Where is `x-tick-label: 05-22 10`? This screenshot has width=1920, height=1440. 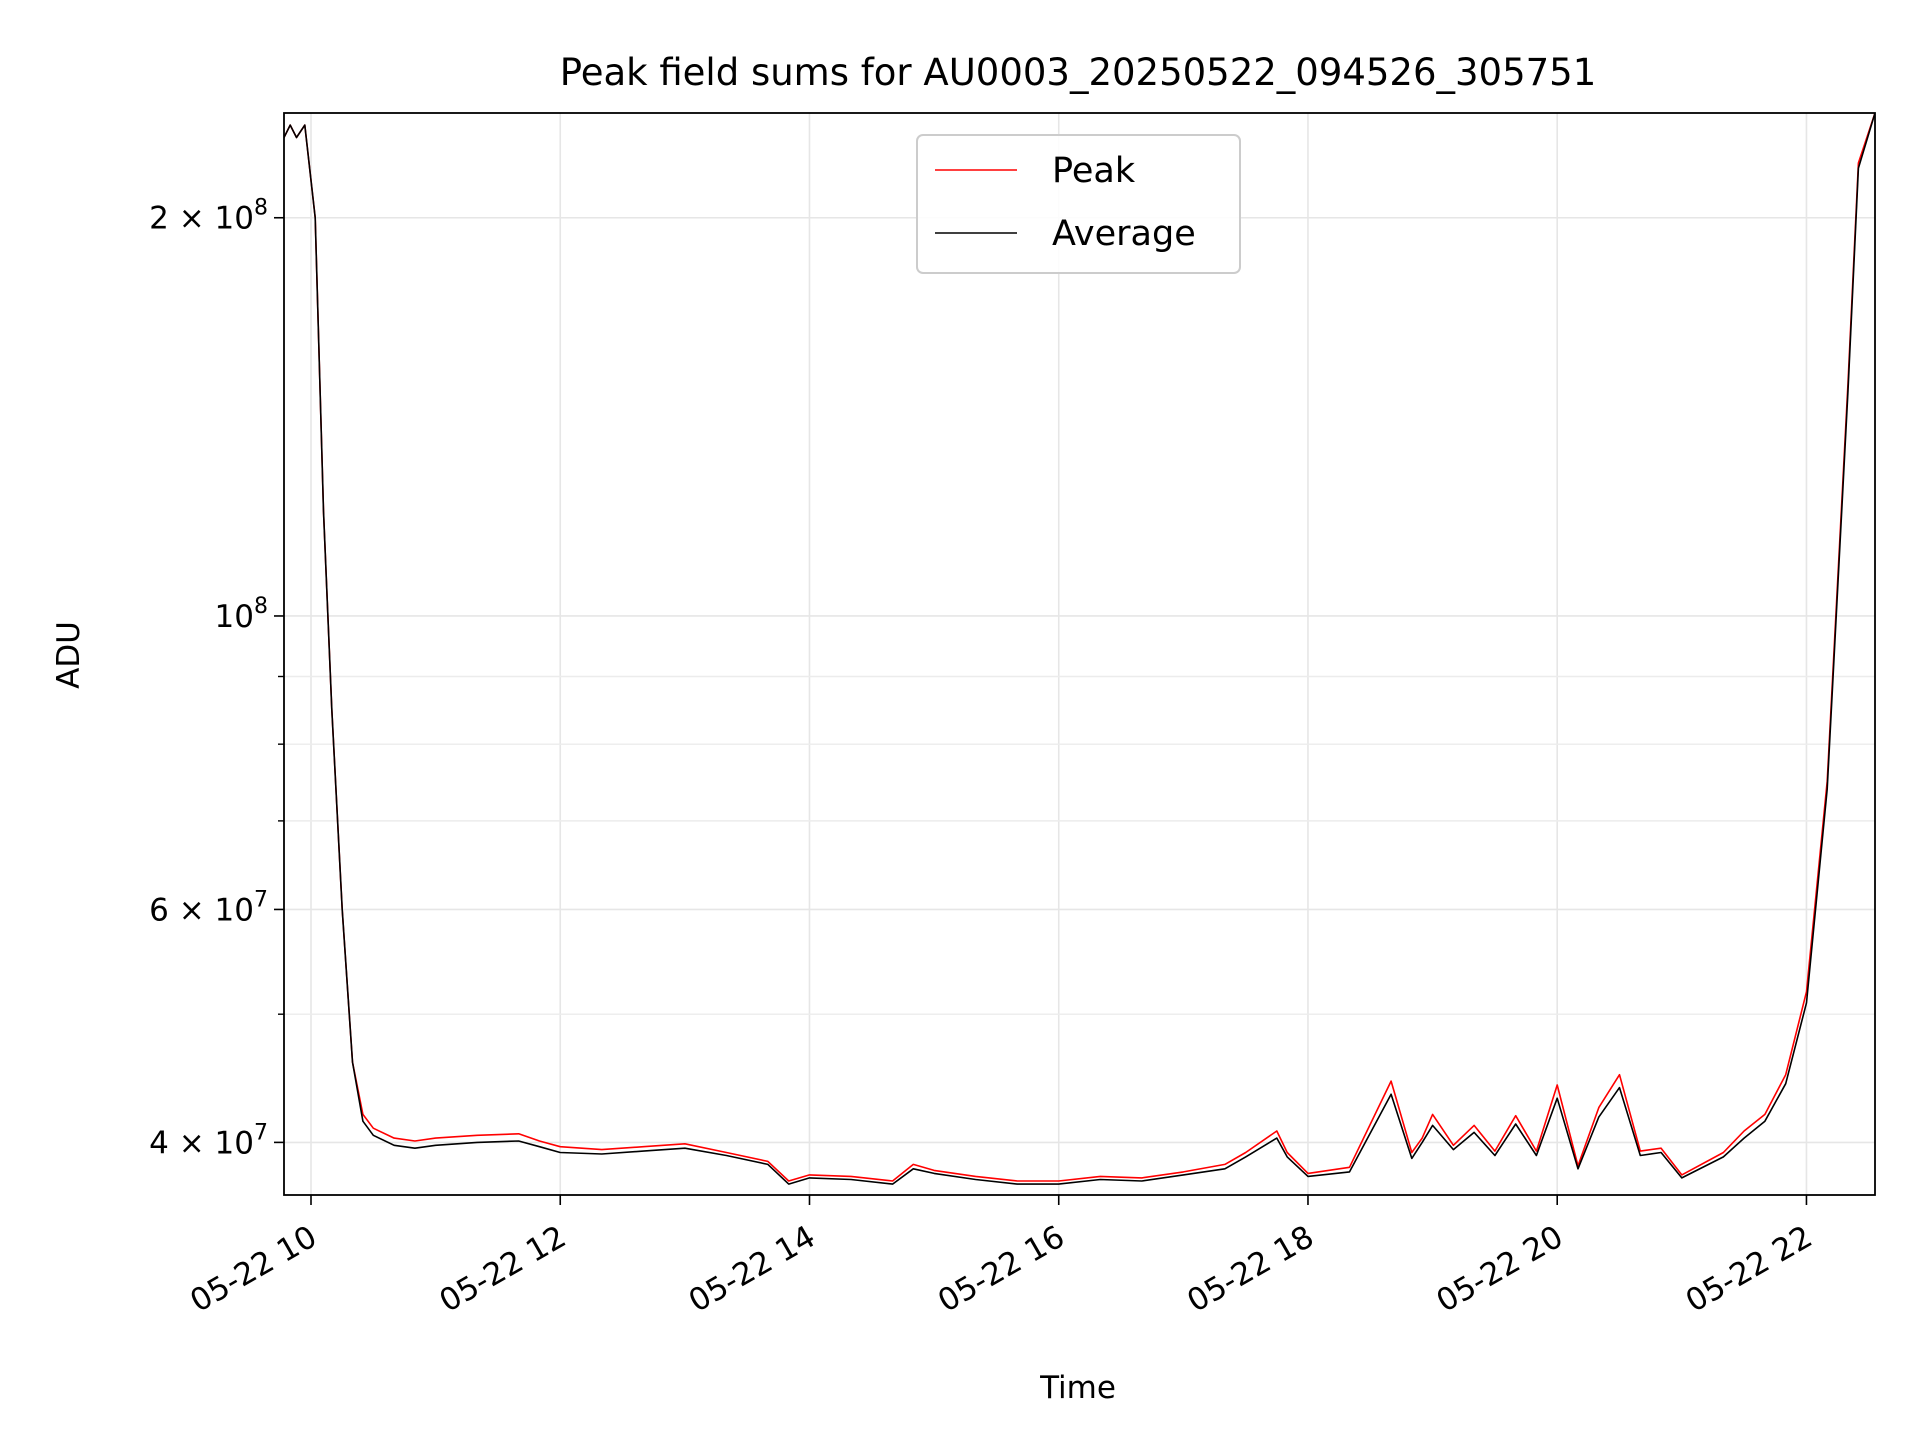
x-tick-label: 05-22 10 is located at coordinates (253, 1269).